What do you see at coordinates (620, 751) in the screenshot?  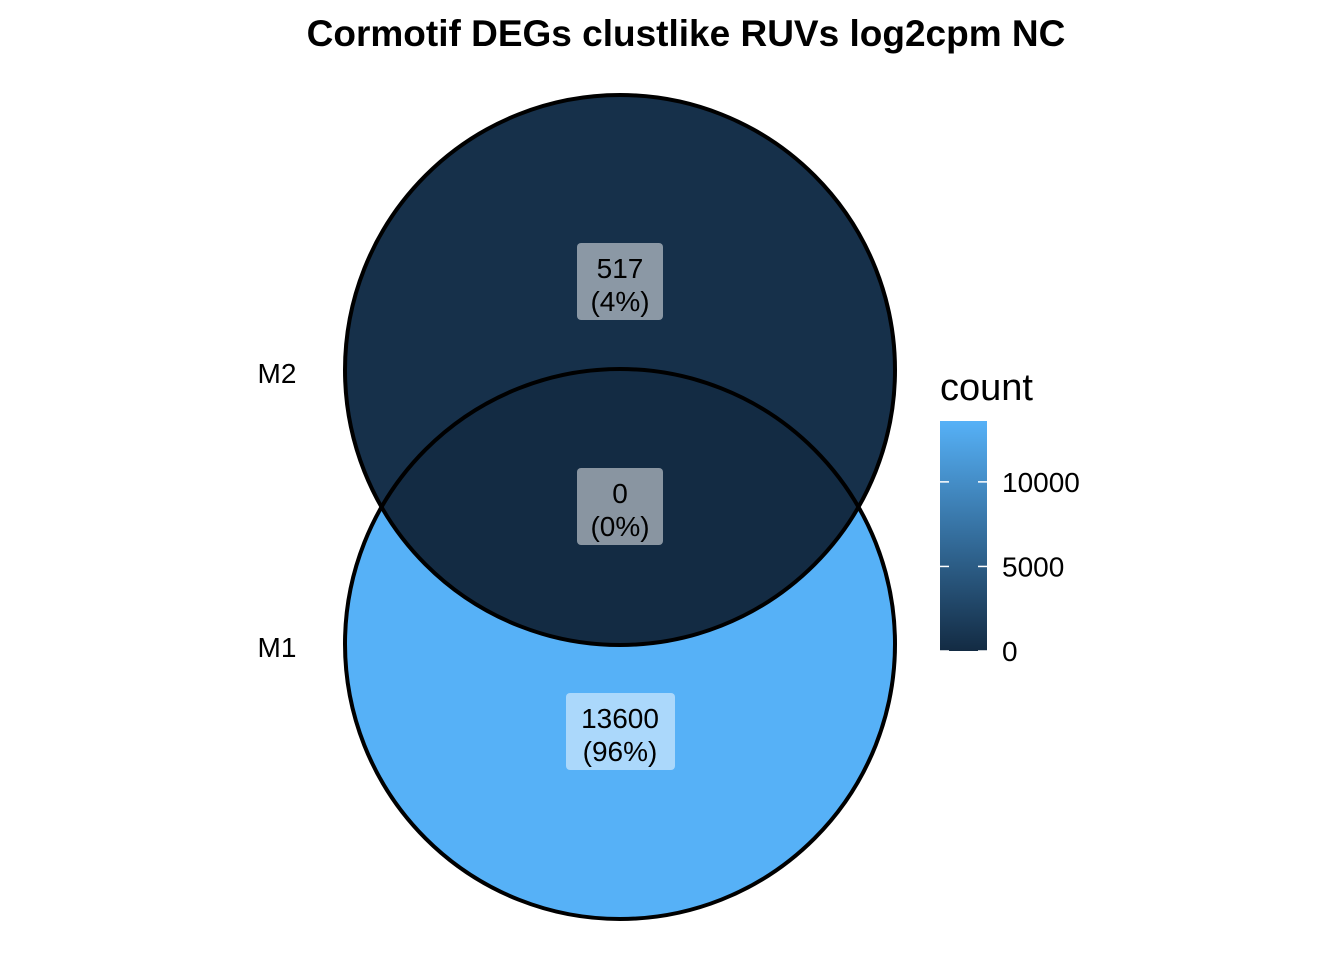 I see `region-percent-label: (96%)` at bounding box center [620, 751].